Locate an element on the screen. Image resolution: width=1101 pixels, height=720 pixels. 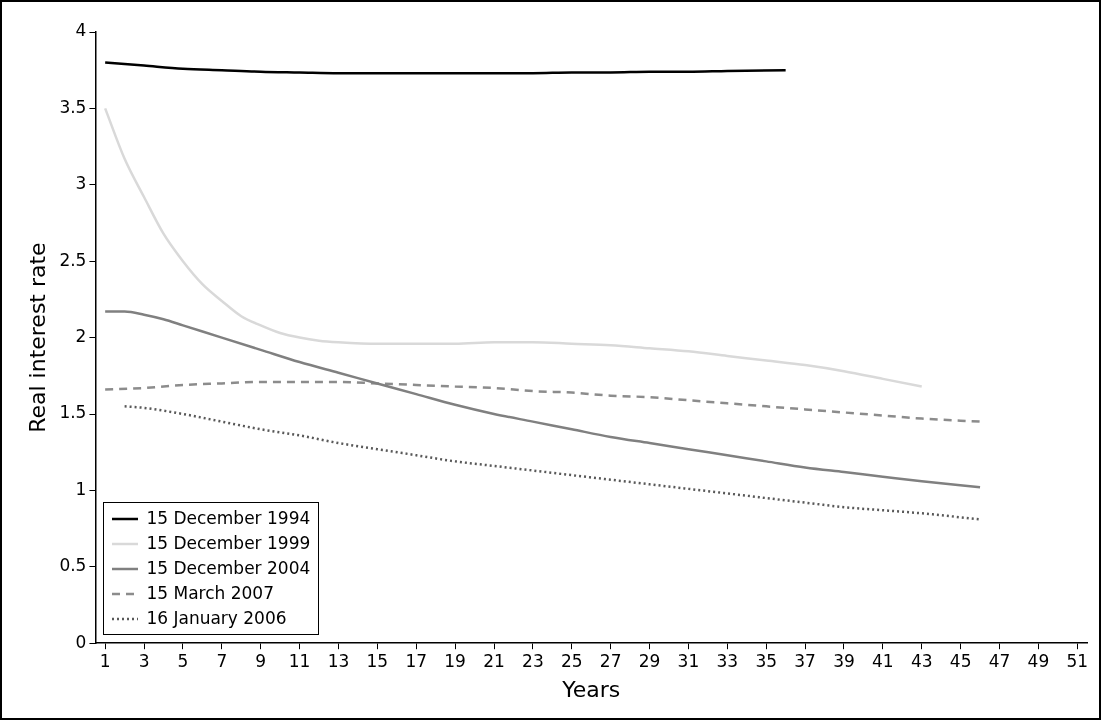
x-tick-label: 33 is located at coordinates (727, 660).